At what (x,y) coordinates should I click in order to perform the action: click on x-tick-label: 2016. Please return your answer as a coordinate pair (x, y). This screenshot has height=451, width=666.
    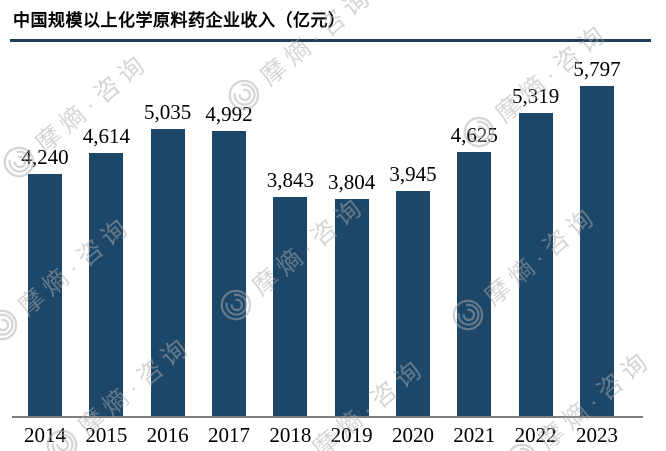
    Looking at the image, I should click on (167, 435).